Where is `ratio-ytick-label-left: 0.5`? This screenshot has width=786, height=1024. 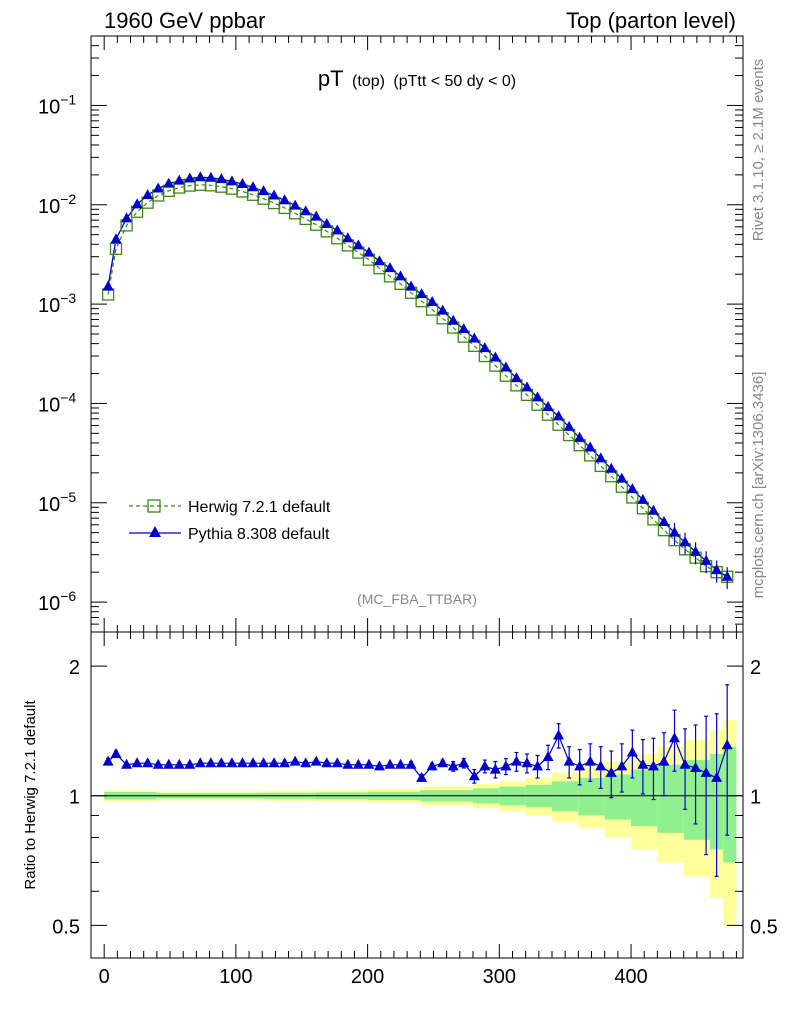
ratio-ytick-label-left: 0.5 is located at coordinates (66, 927).